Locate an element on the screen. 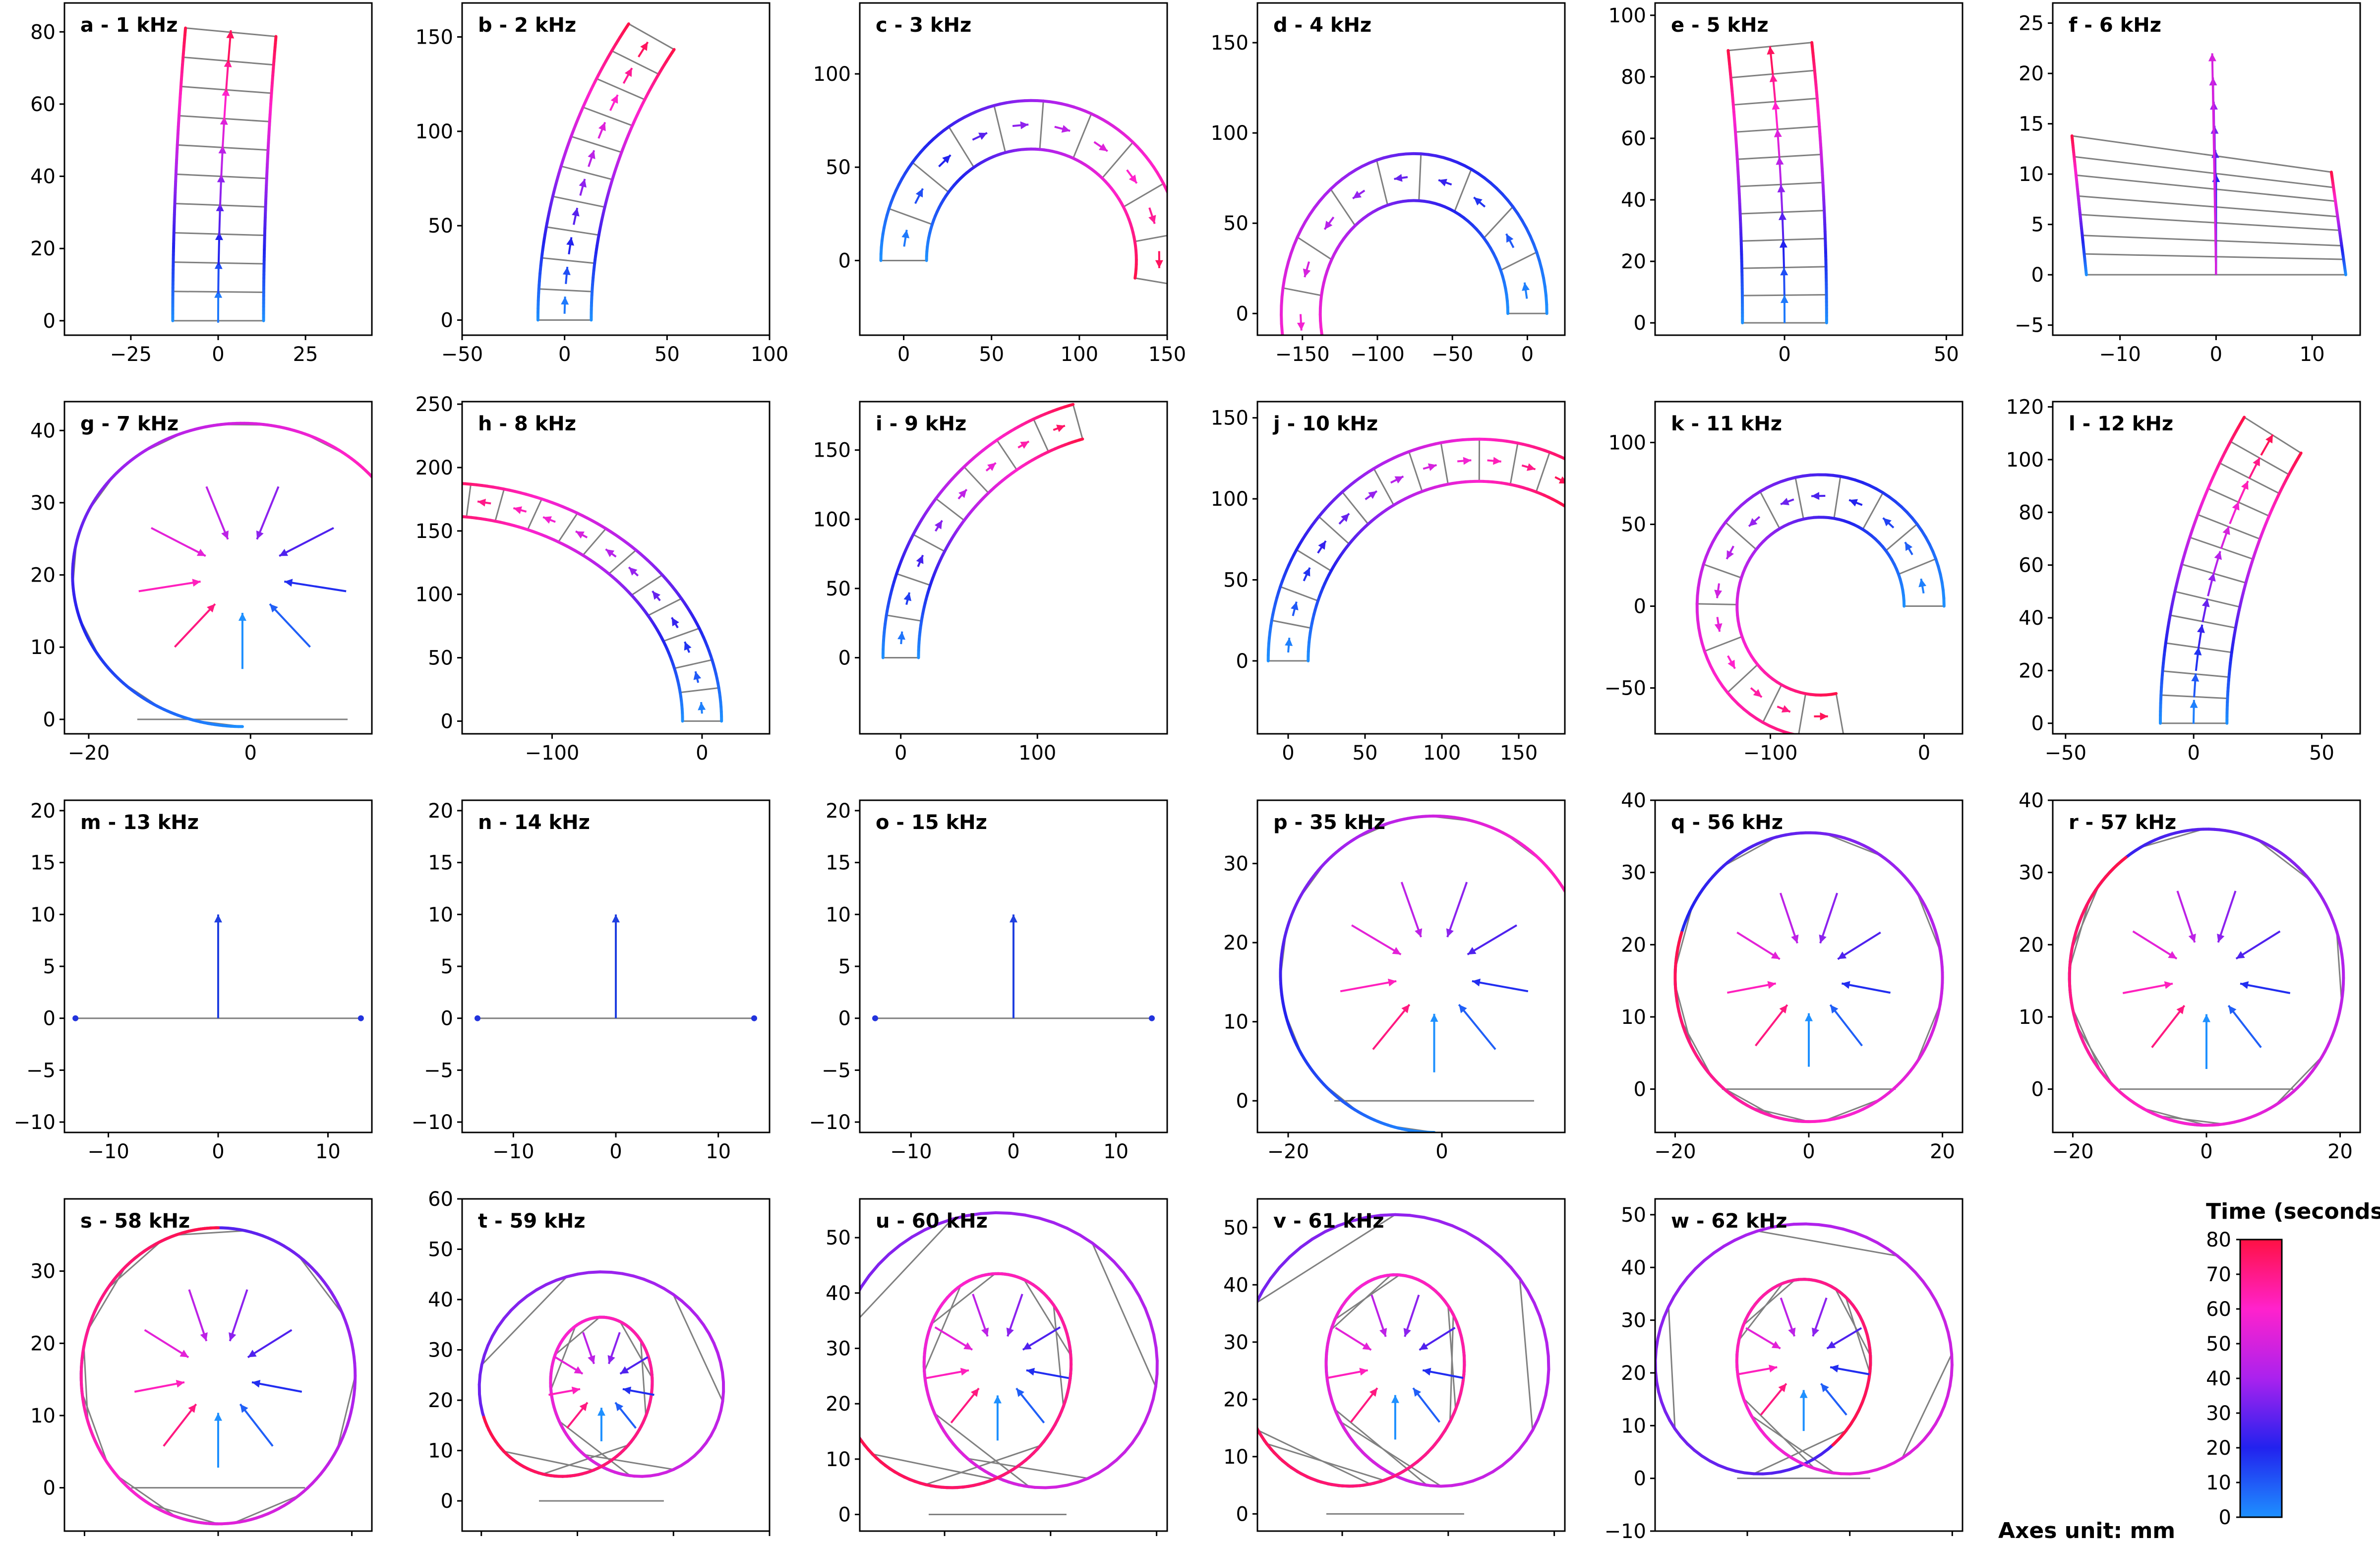 Image resolution: width=2380 pixels, height=1541 pixels. x-tick-label: 20 is located at coordinates (351, 1540).